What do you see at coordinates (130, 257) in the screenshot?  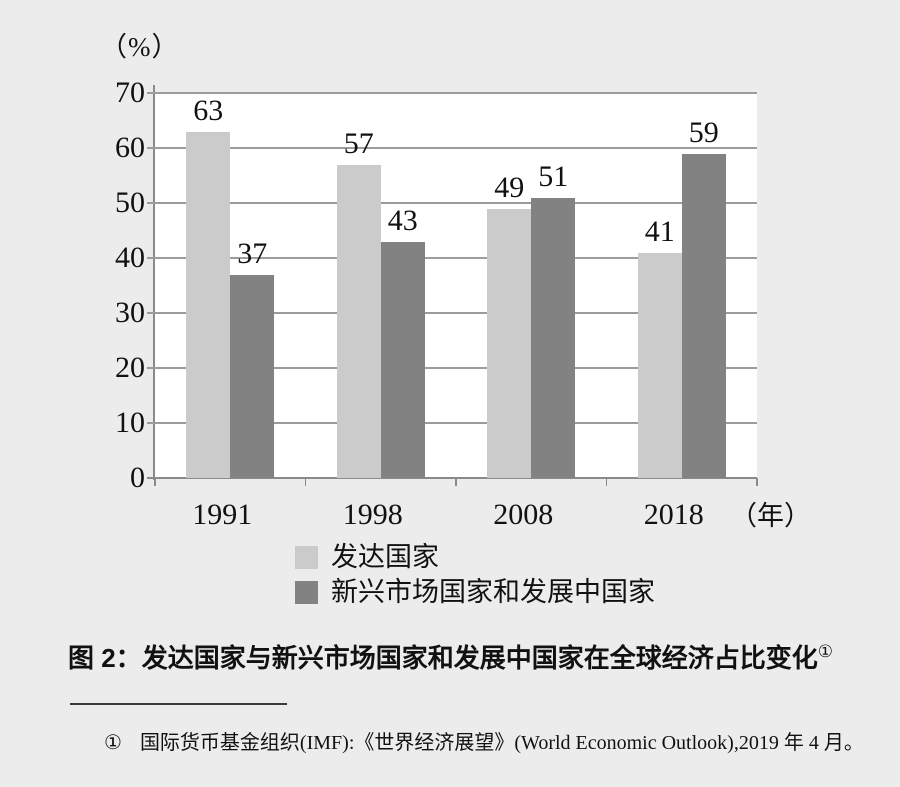 I see `y-tick-label-40: 40` at bounding box center [130, 257].